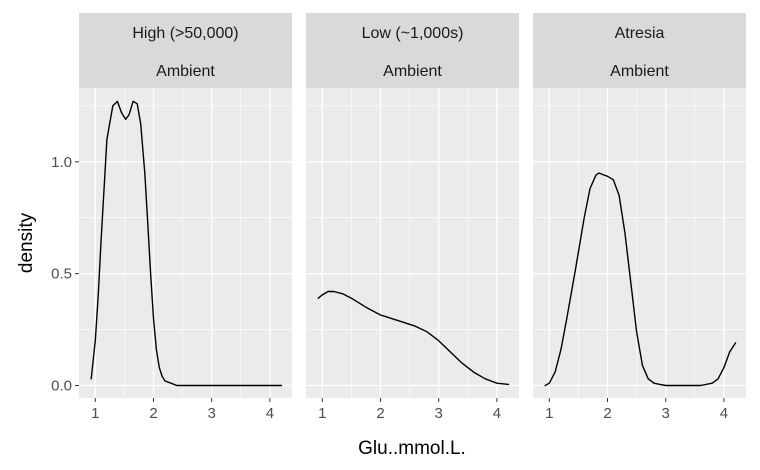 This screenshot has height=470, width=760. Describe the element at coordinates (412, 448) in the screenshot. I see `x-axis-title: Glu..mmol.L.` at that location.